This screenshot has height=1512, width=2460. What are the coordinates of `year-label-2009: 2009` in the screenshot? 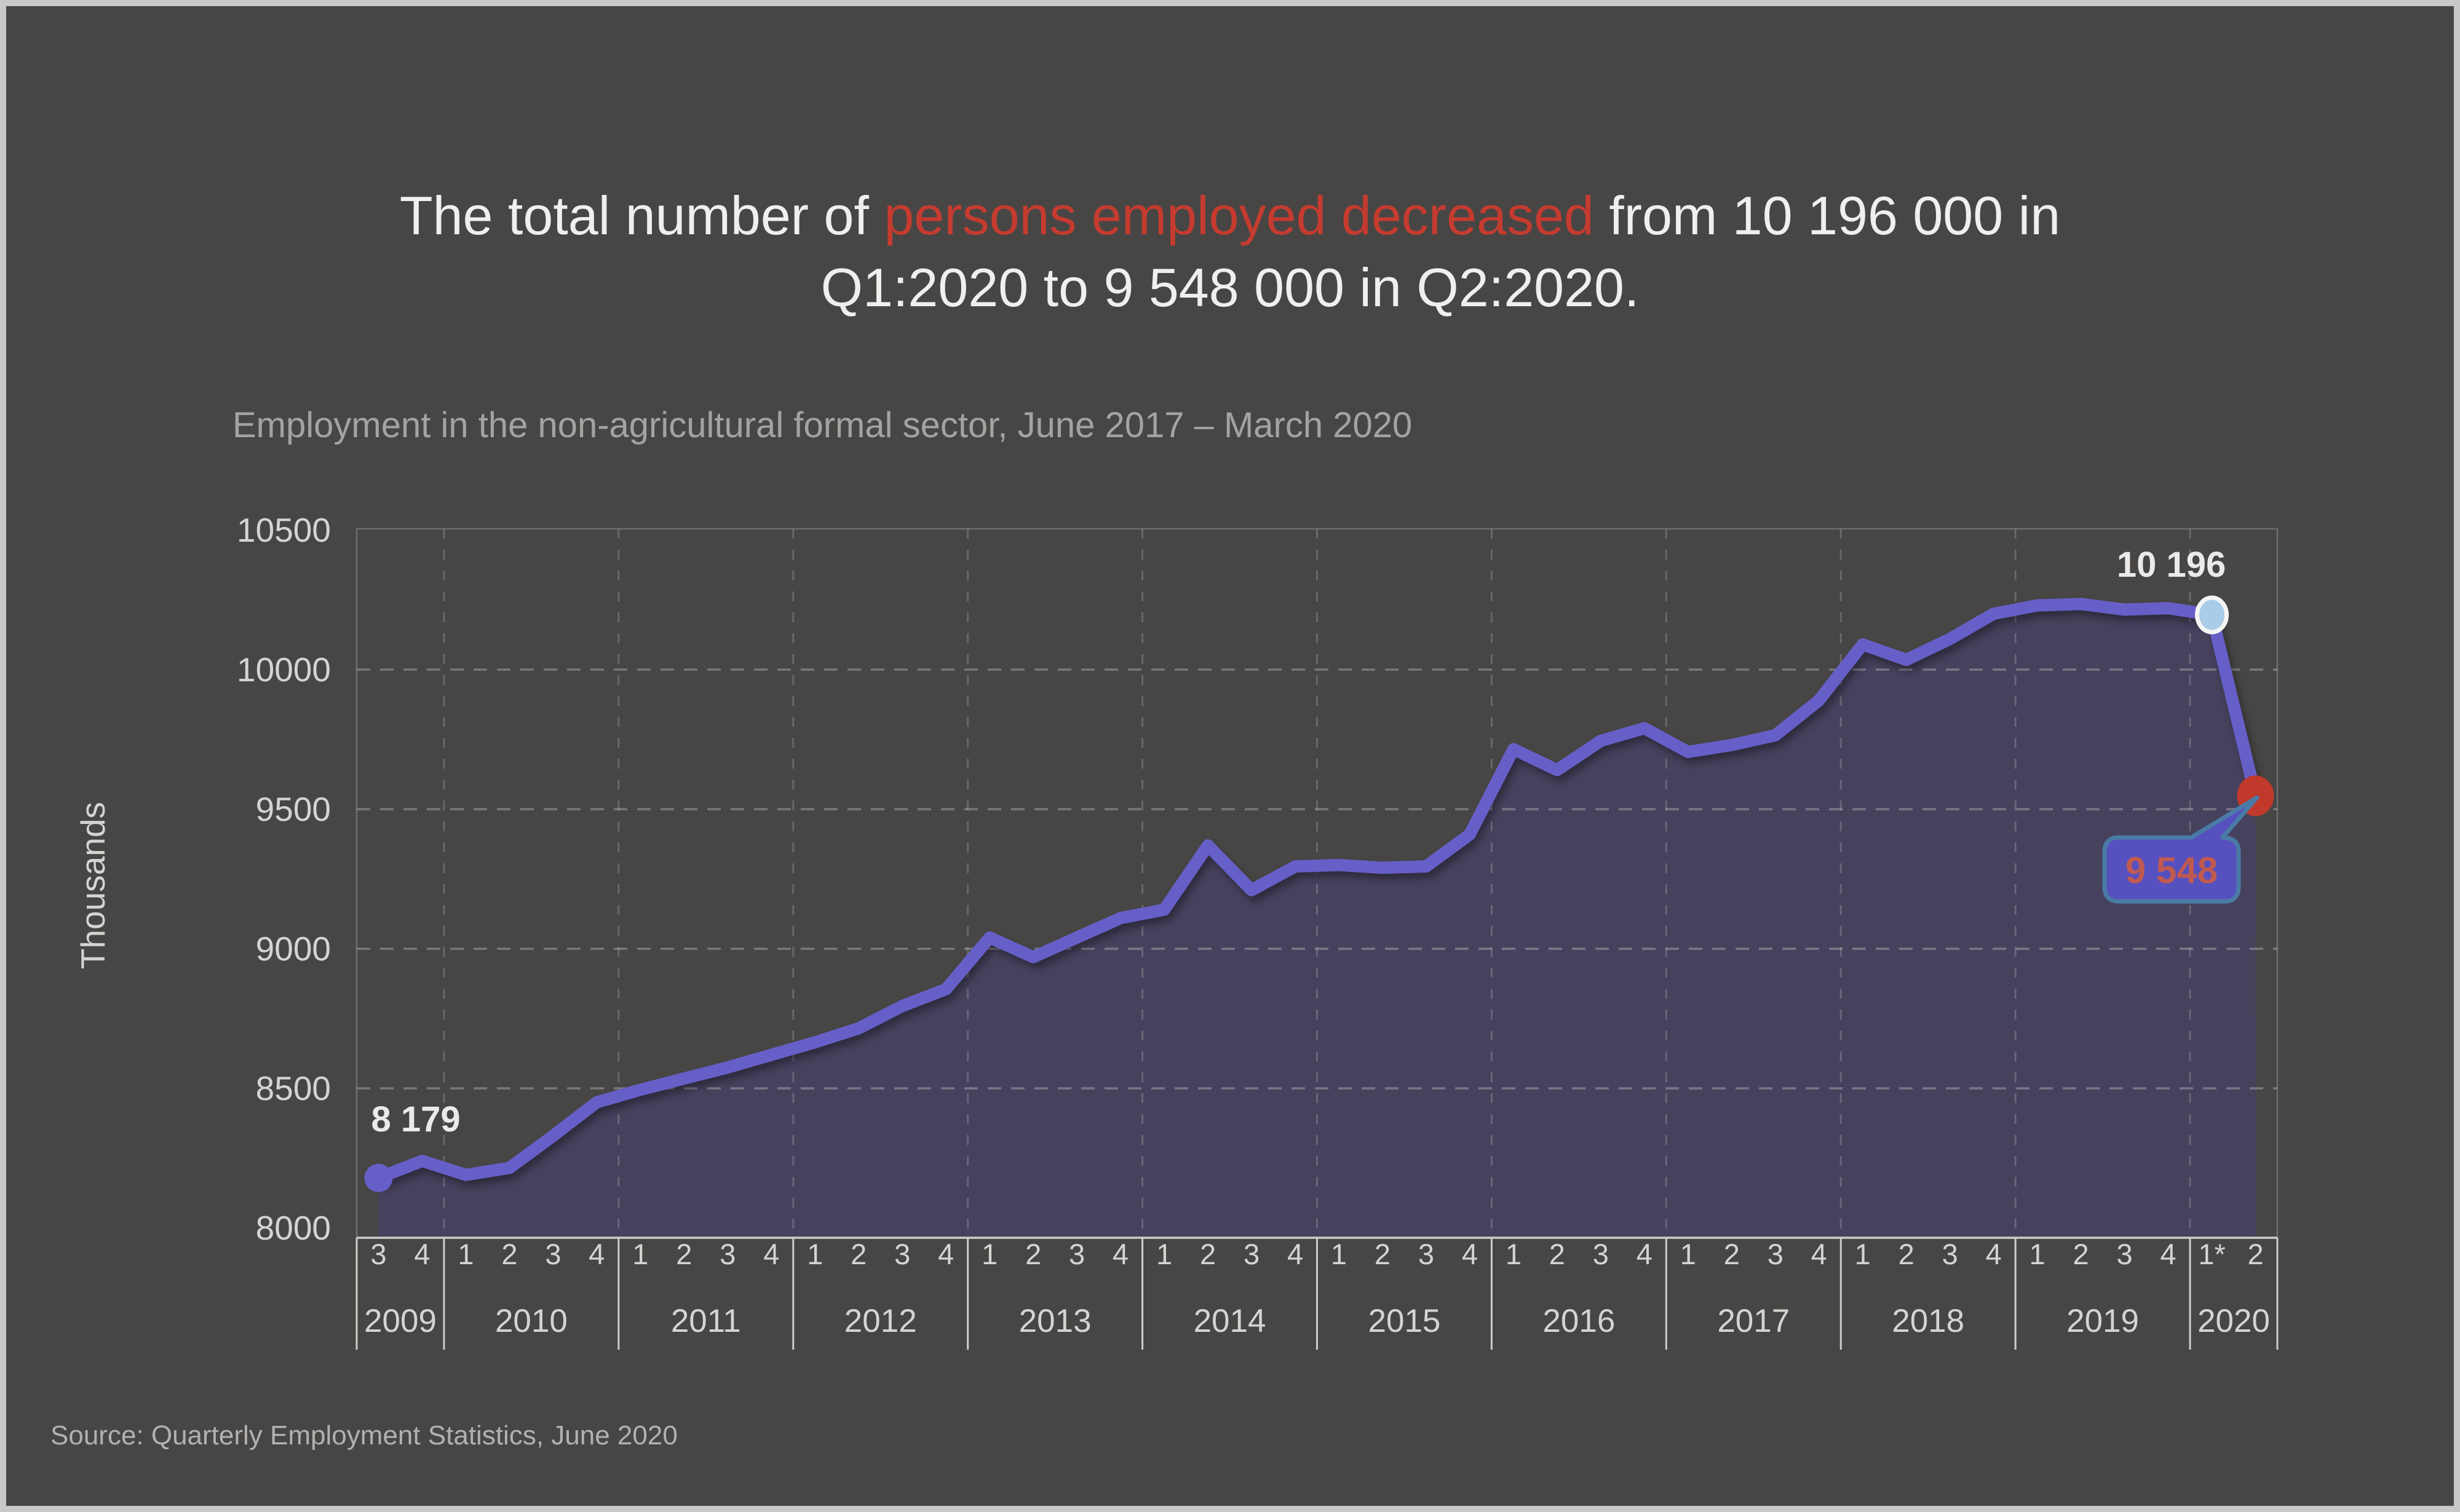 It's located at (400, 1321).